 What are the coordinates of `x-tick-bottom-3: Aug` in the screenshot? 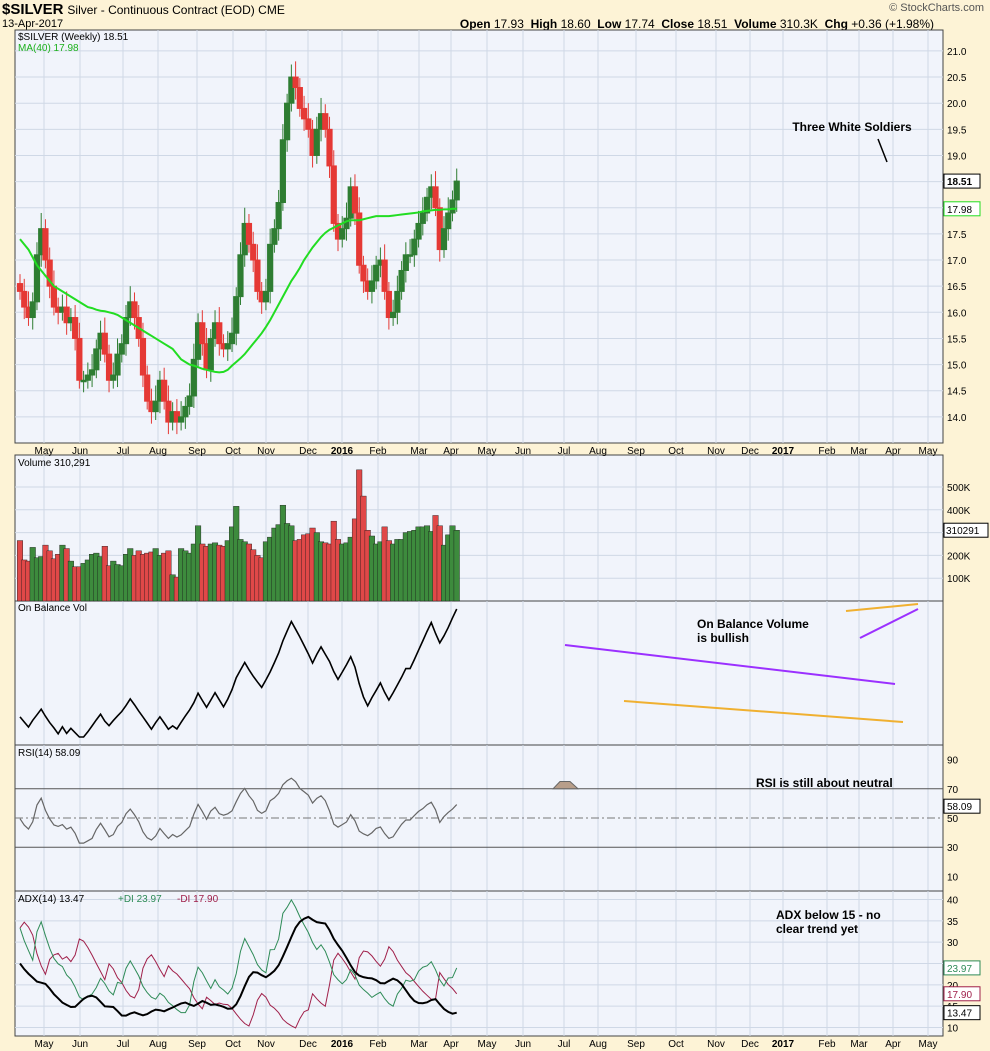 It's located at (158, 1044).